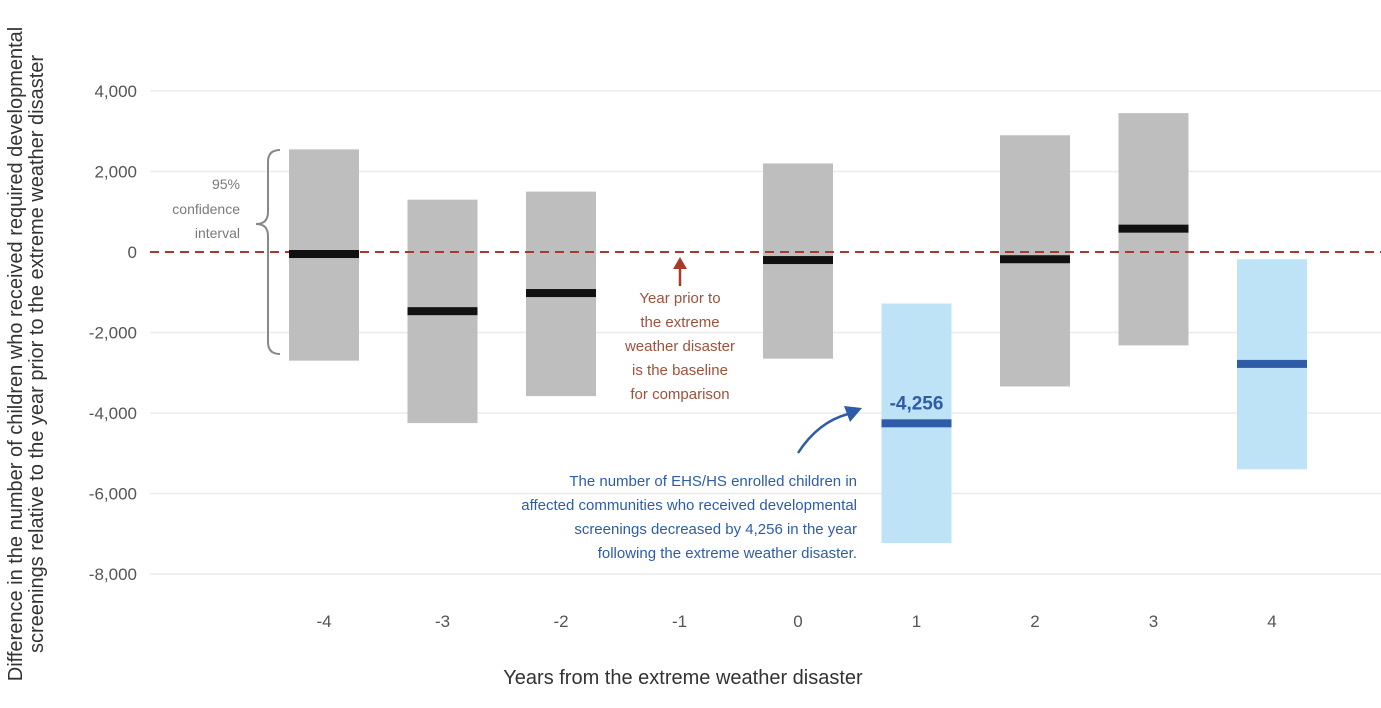 The image size is (1381, 708). I want to click on y-axis-ticks: 4,000 2,000 0 -2,000 -4,000 -6,000 -8,000, so click(113, 333).